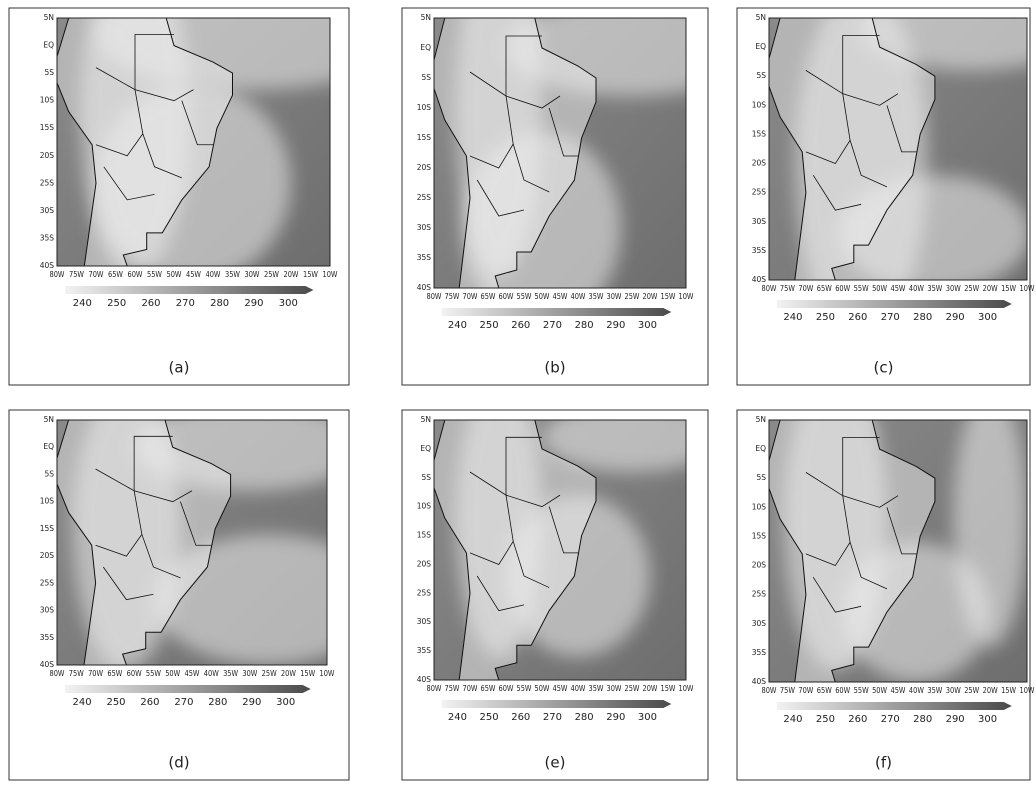 The height and width of the screenshot is (786, 1036). I want to click on lat-label: 10S, so click(47, 100).